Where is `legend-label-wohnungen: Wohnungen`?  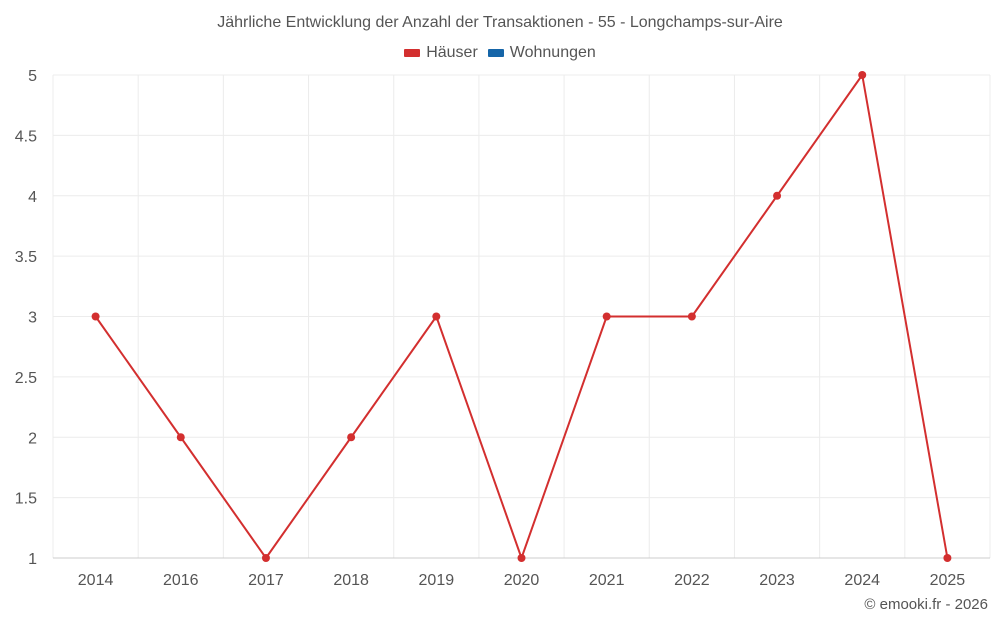
legend-label-wohnungen: Wohnungen is located at coordinates (552, 52).